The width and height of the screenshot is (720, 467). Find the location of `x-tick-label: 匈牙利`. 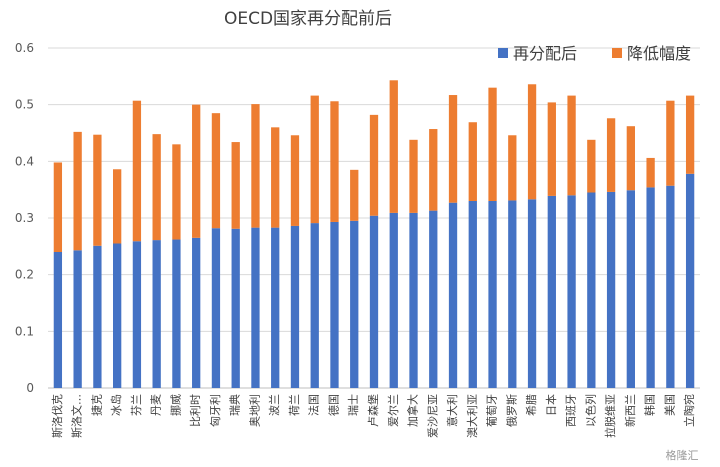

x-tick-label: 匈牙利 is located at coordinates (215, 410).